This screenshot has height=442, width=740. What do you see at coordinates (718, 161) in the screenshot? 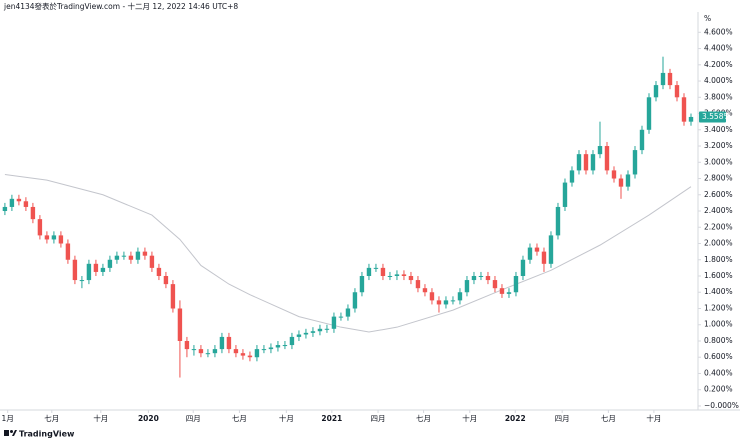
I see `y-tick-label: 3.000%` at bounding box center [718, 161].